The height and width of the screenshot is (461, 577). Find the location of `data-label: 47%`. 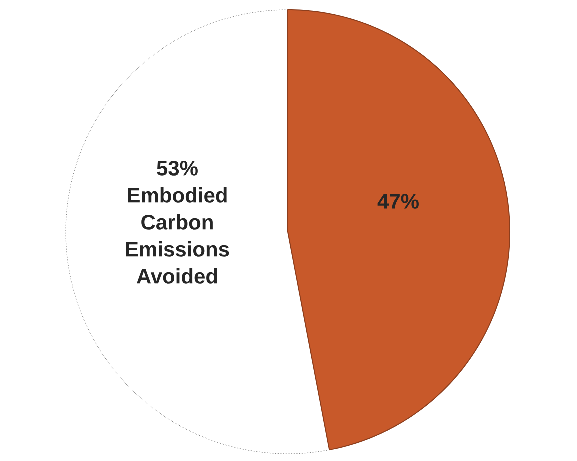

data-label: 47% is located at coordinates (398, 201).